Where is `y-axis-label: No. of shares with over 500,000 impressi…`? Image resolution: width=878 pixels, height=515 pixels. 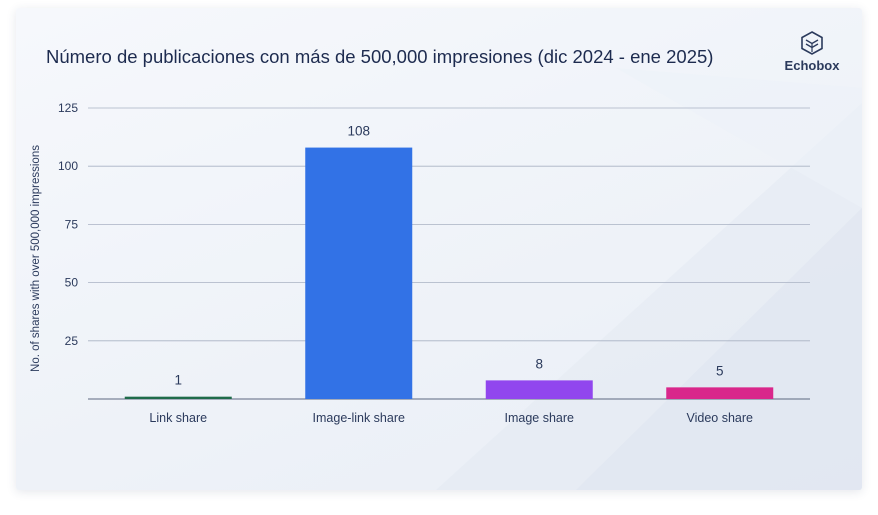
y-axis-label: No. of shares with over 500,000 impressi… is located at coordinates (36, 258).